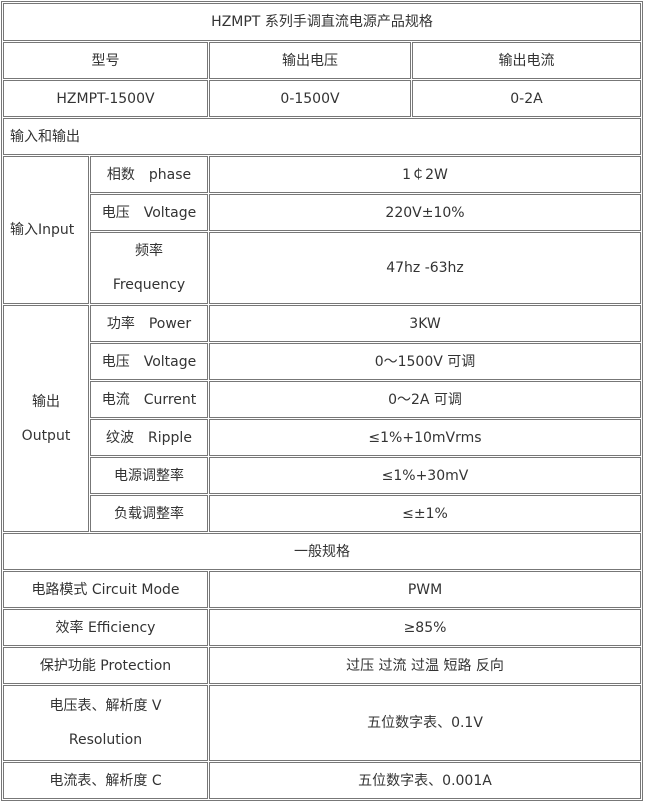 The image size is (645, 812). Describe the element at coordinates (149, 174) in the screenshot. I see `spec-label: 相数 phase` at that location.